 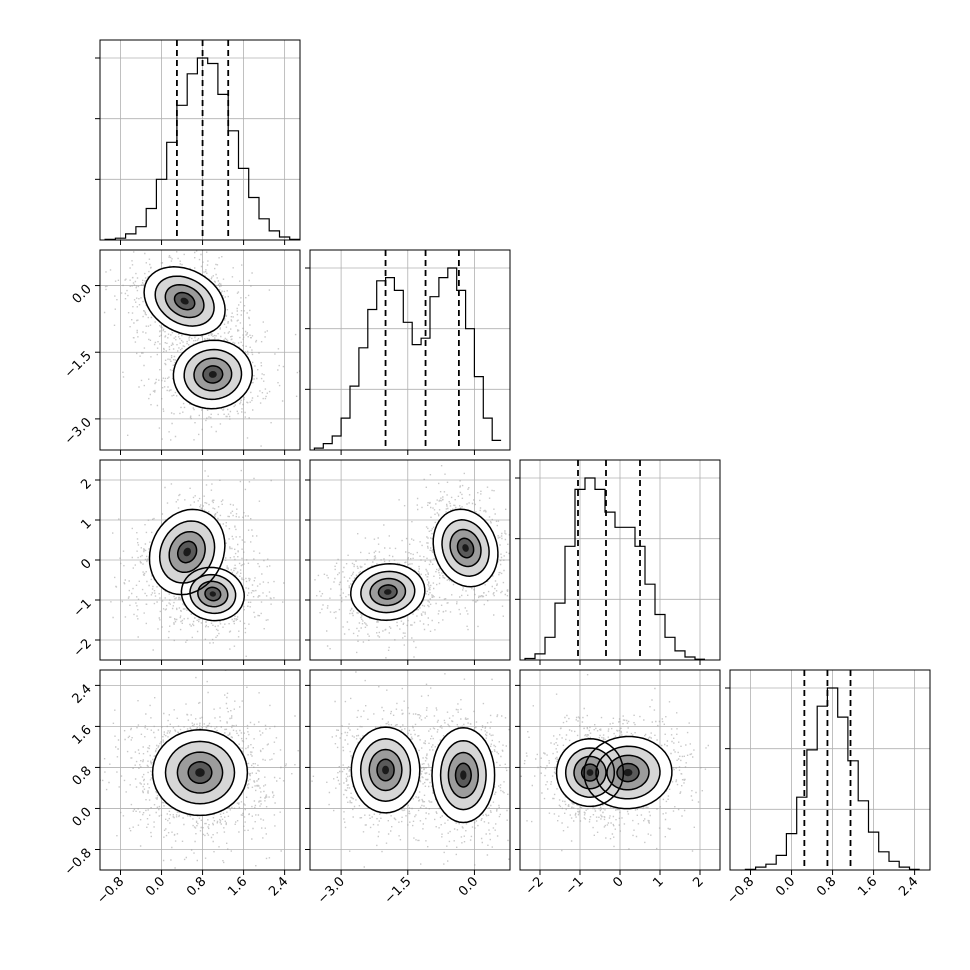 I want to click on ytick-label: 2.4, so click(x=82, y=694).